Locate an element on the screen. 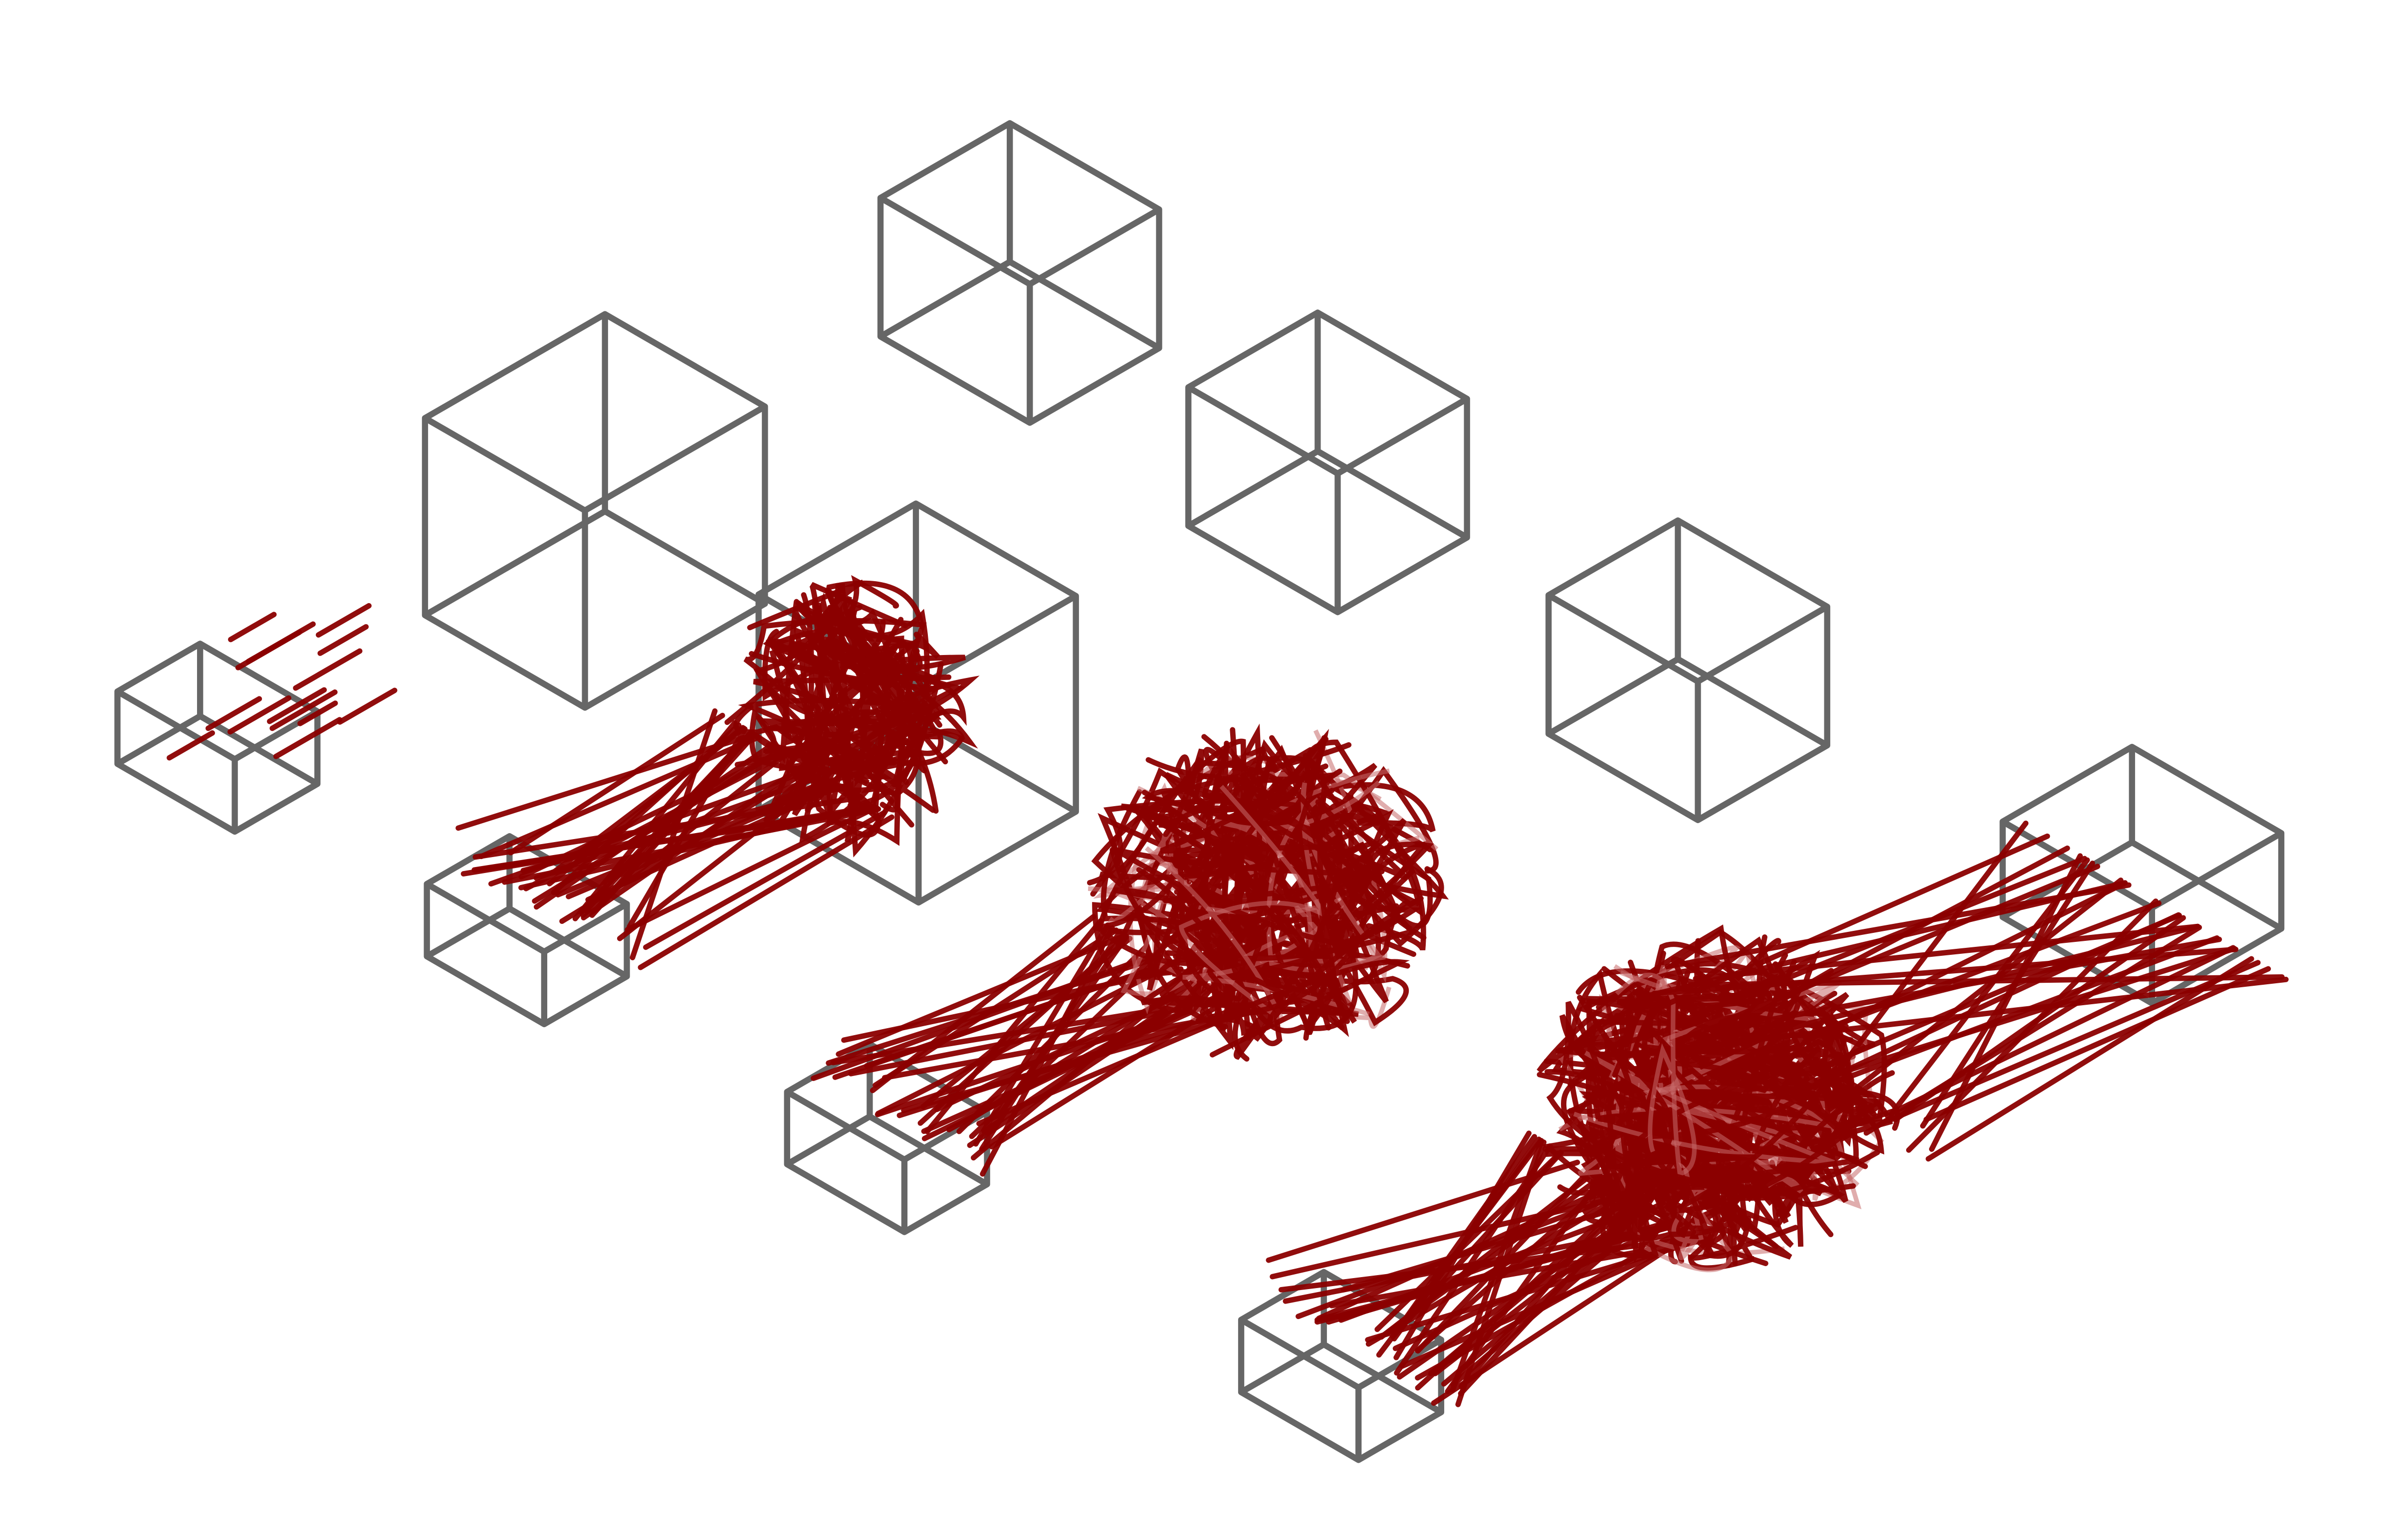  cube-top-center is located at coordinates (1020, 273).